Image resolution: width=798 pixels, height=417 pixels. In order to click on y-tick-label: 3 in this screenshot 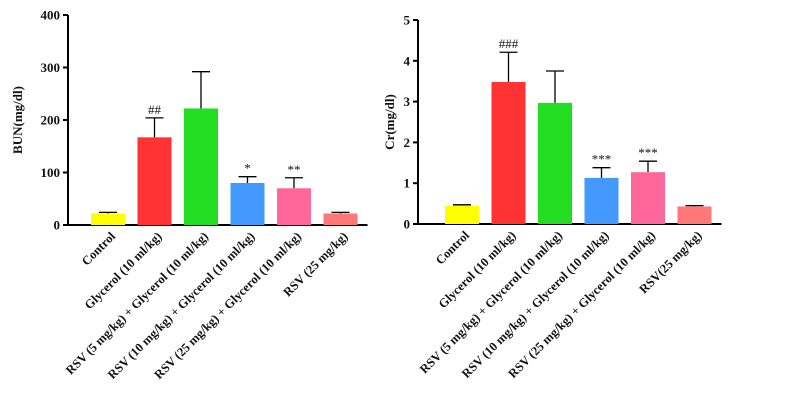, I will do `click(407, 101)`.